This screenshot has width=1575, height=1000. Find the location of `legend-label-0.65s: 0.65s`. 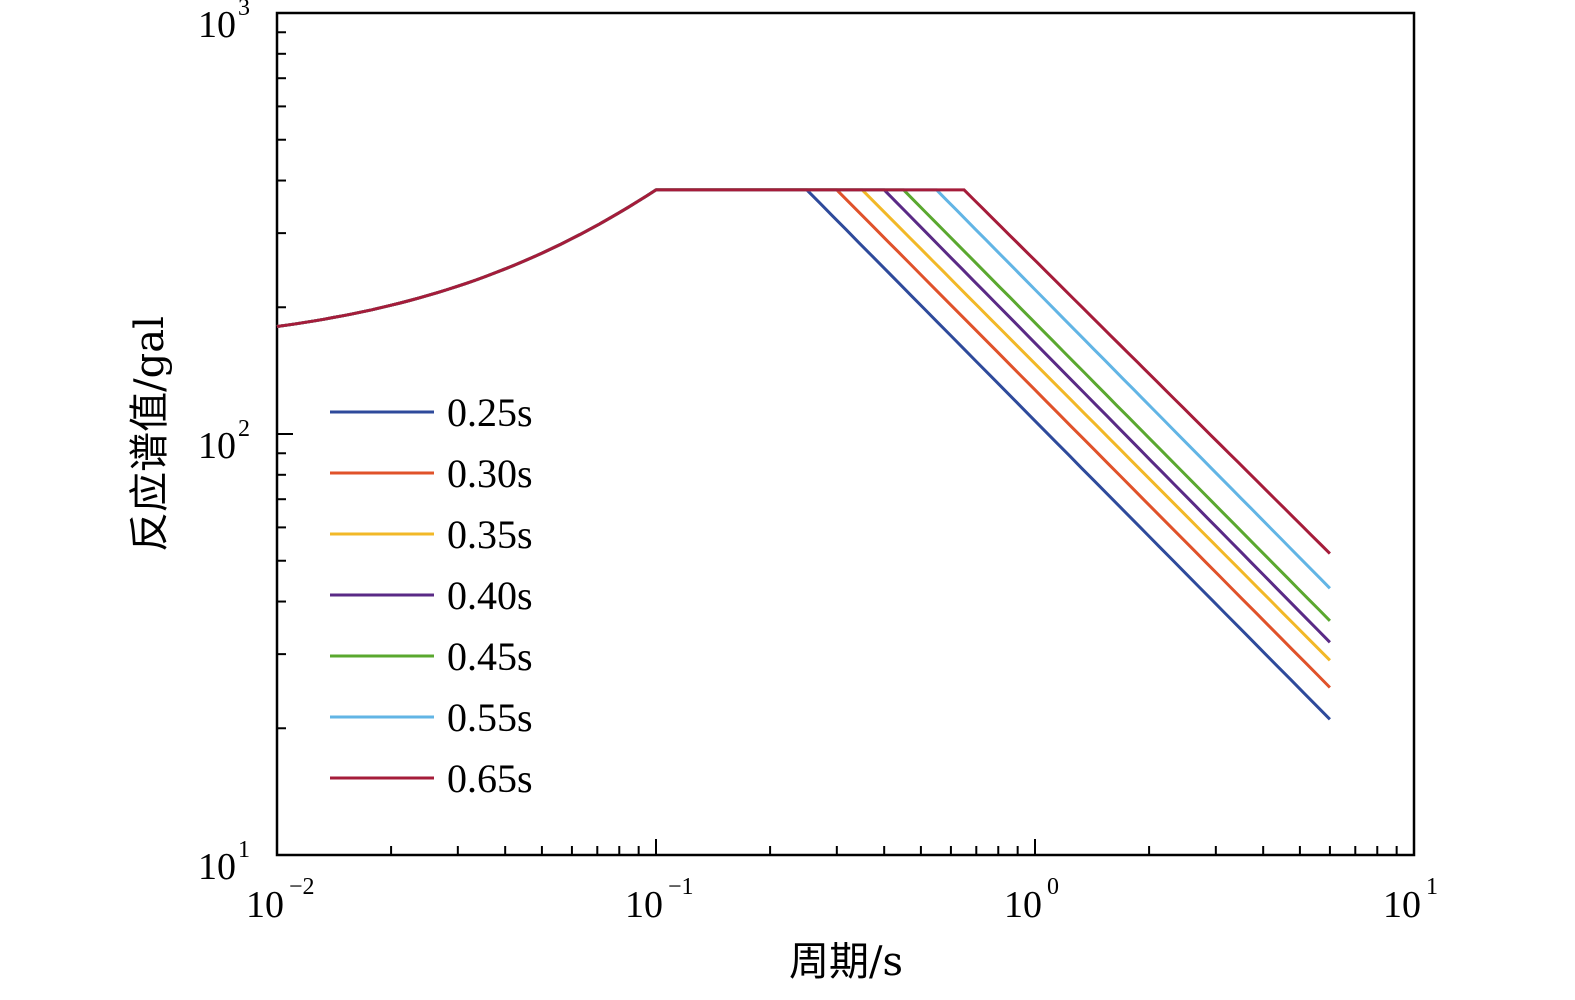

legend-label-0.65s: 0.65s is located at coordinates (490, 778).